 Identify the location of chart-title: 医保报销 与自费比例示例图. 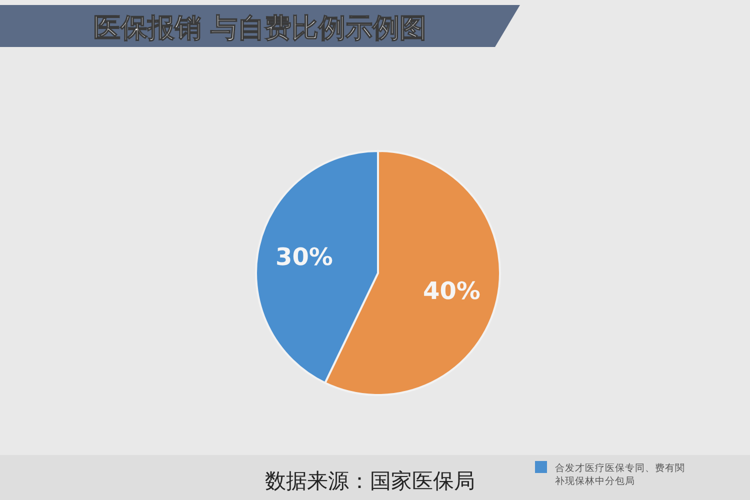
(260, 28).